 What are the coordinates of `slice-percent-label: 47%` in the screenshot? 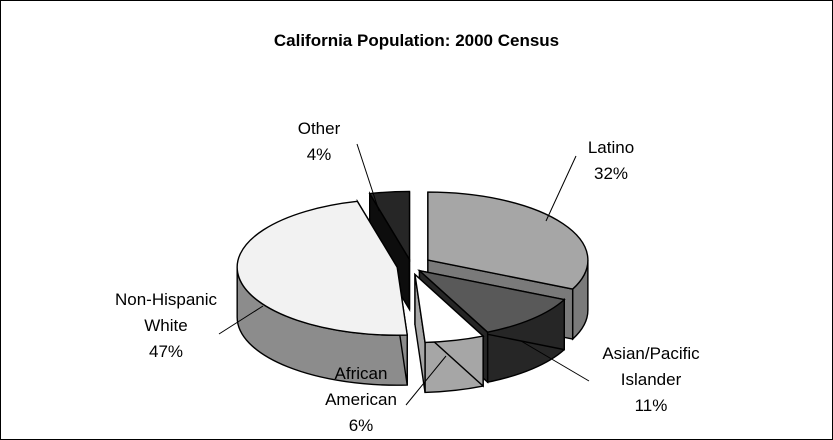 It's located at (166, 351).